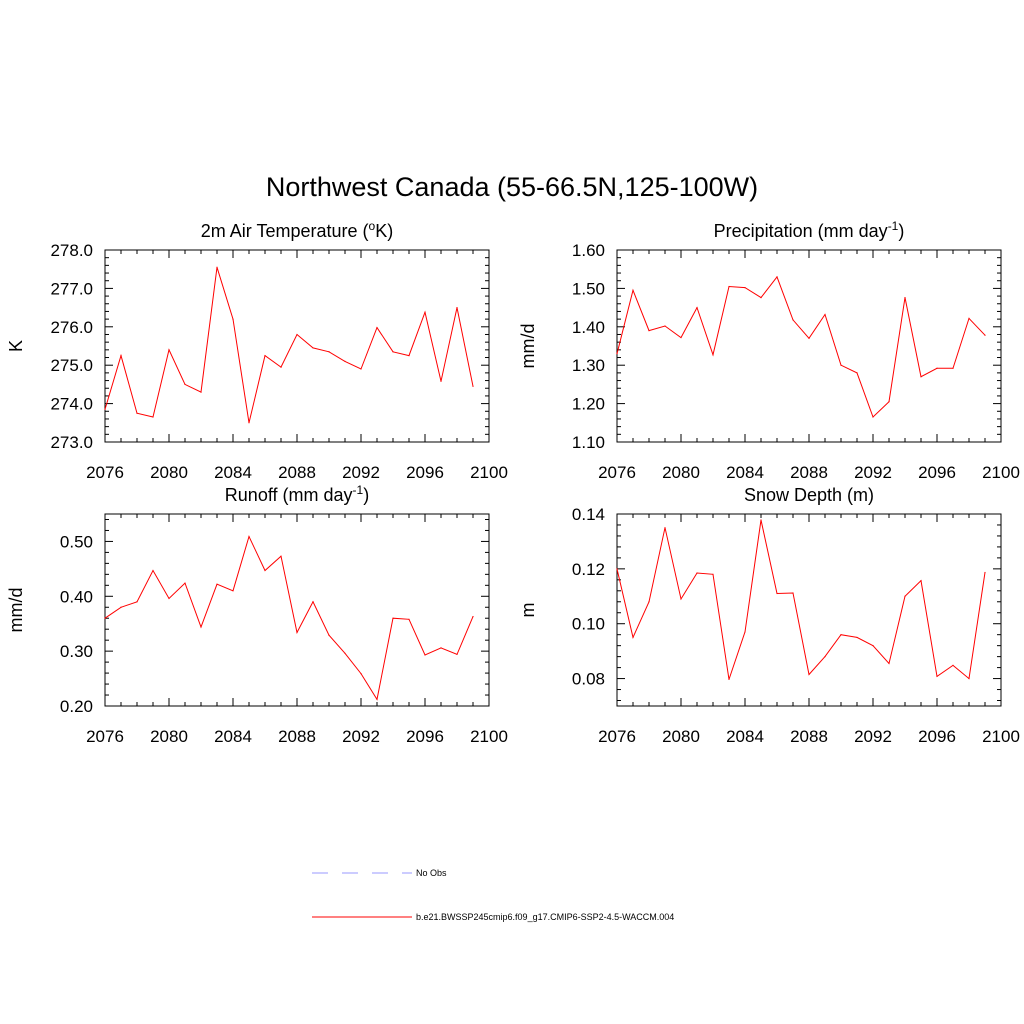 This screenshot has height=1024, width=1024. Describe the element at coordinates (16, 346) in the screenshot. I see `y-axis-label: K` at that location.